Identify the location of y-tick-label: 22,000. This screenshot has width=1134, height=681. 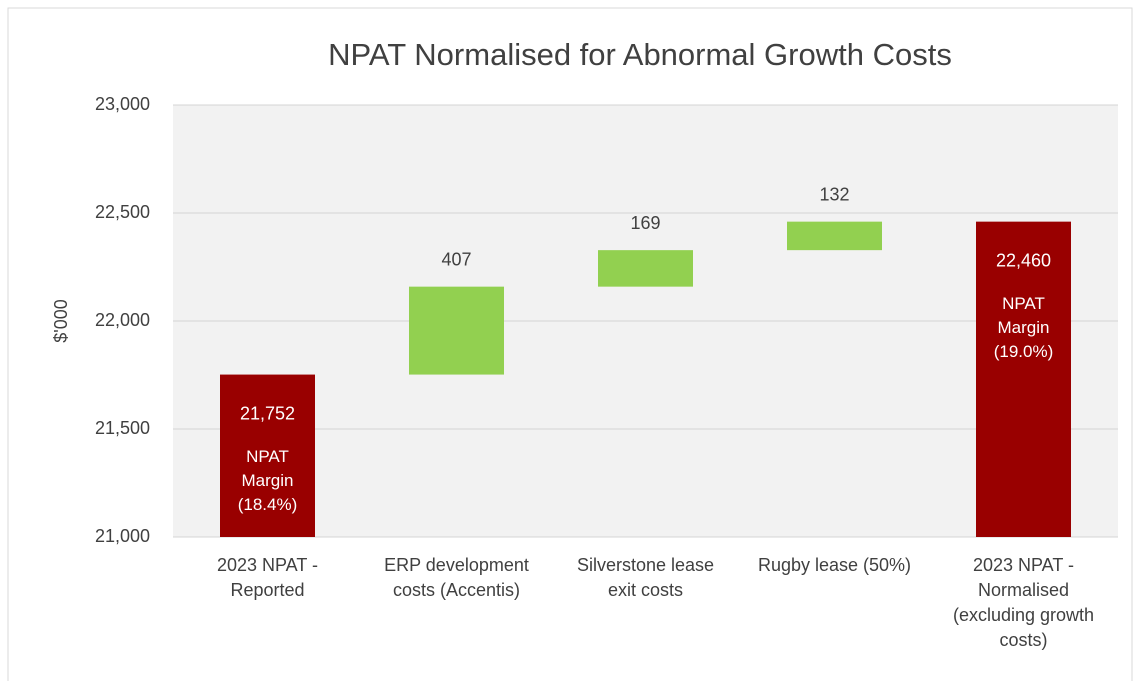
(122, 320).